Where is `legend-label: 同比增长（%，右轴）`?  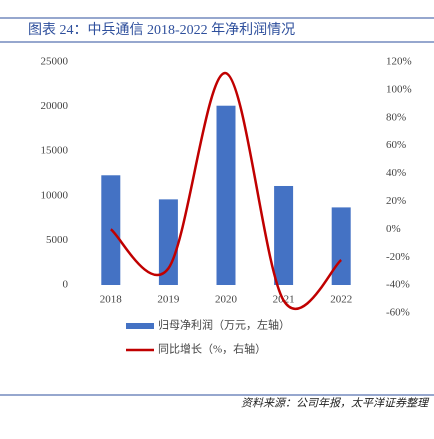 legend-label: 同比增长（%，右轴） is located at coordinates (212, 349).